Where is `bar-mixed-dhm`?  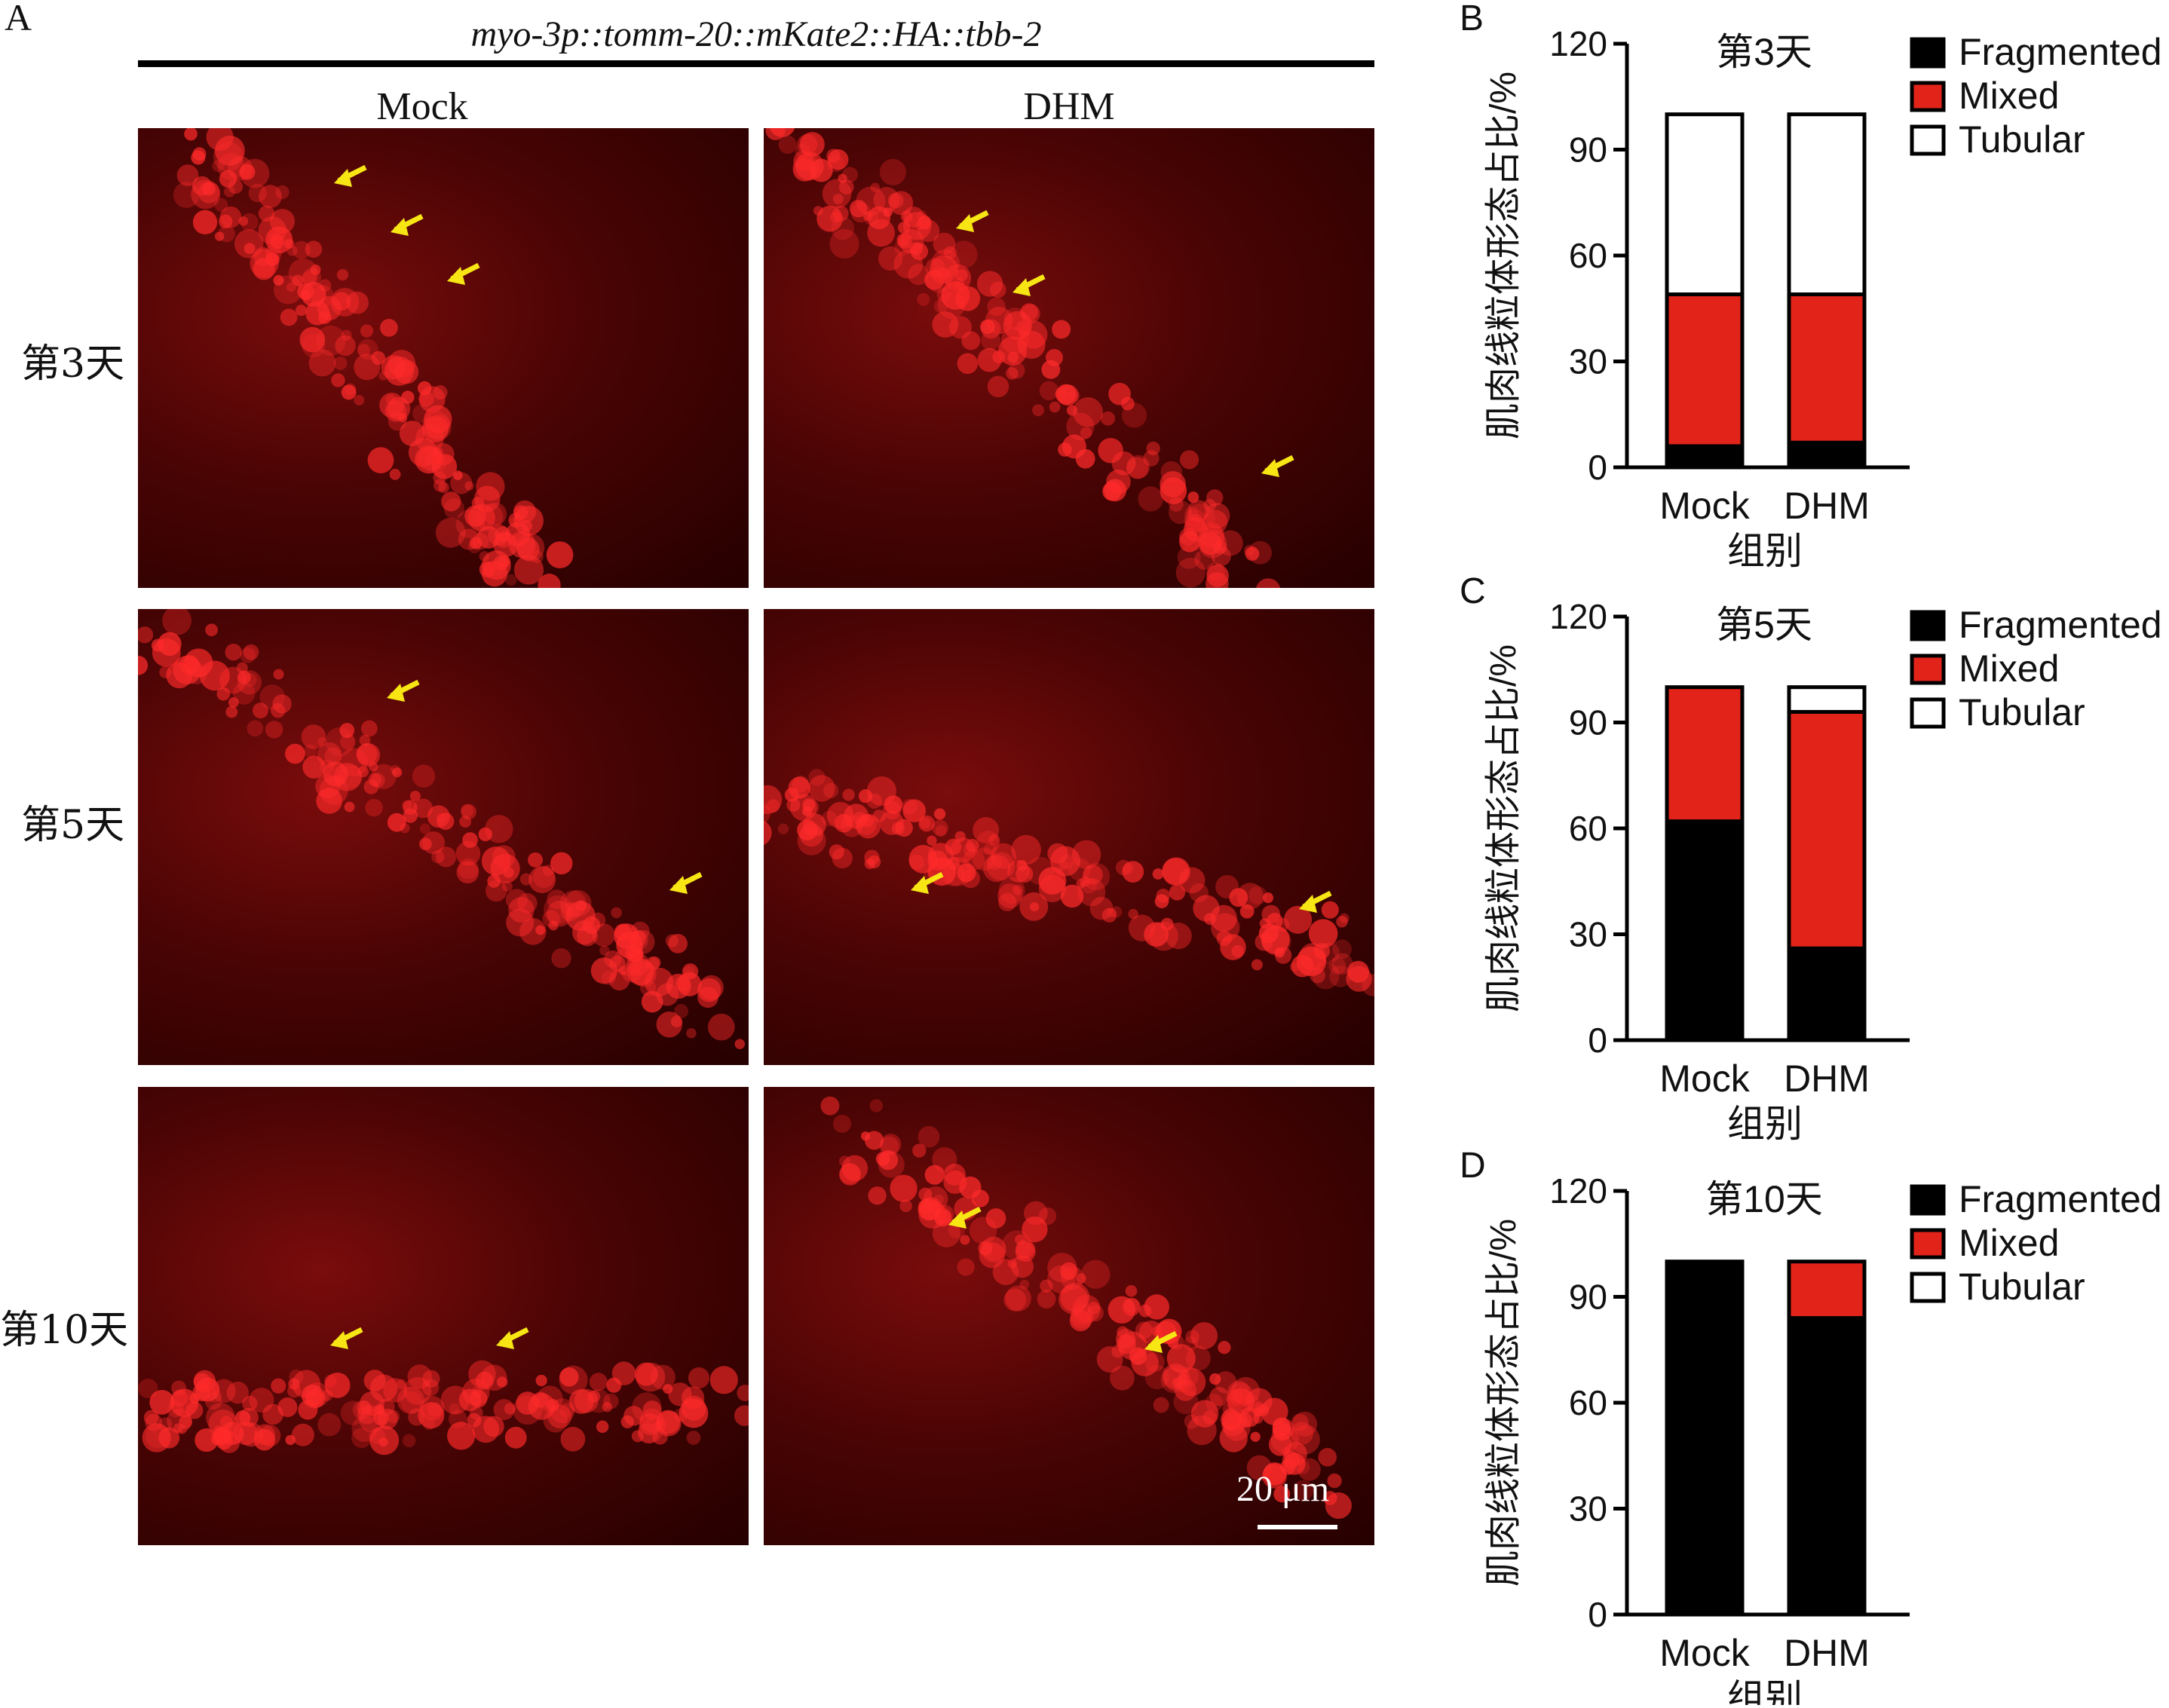 bar-mixed-dhm is located at coordinates (1827, 1290).